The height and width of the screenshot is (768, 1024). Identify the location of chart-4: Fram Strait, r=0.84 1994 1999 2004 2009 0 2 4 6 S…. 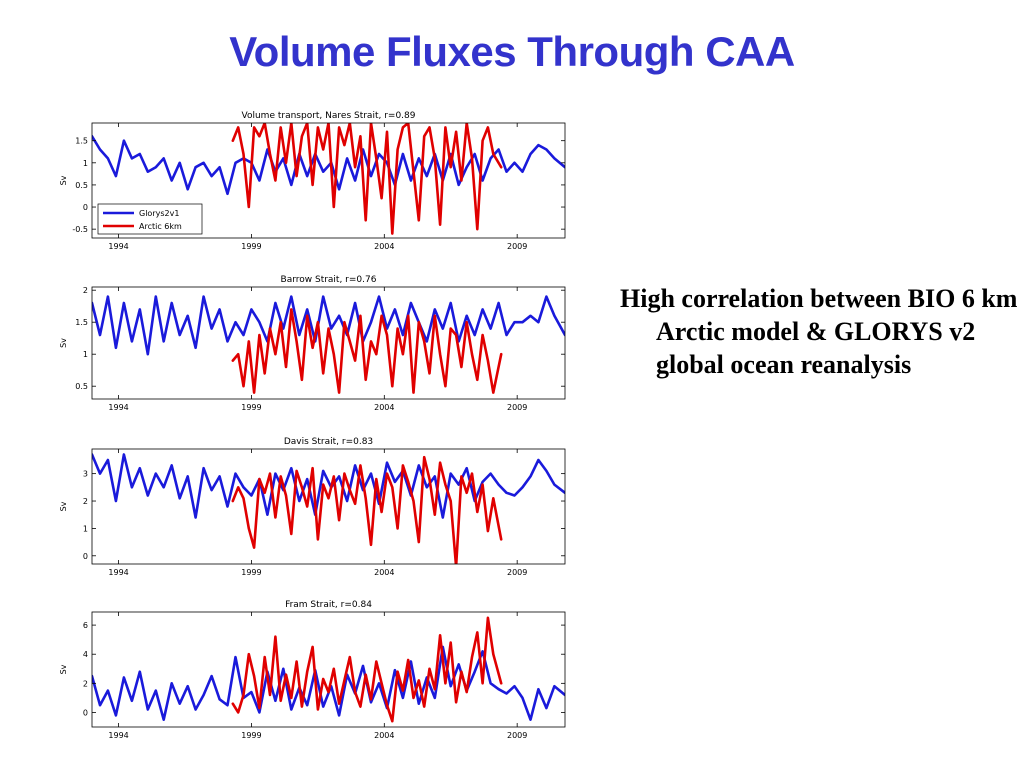
(312, 670).